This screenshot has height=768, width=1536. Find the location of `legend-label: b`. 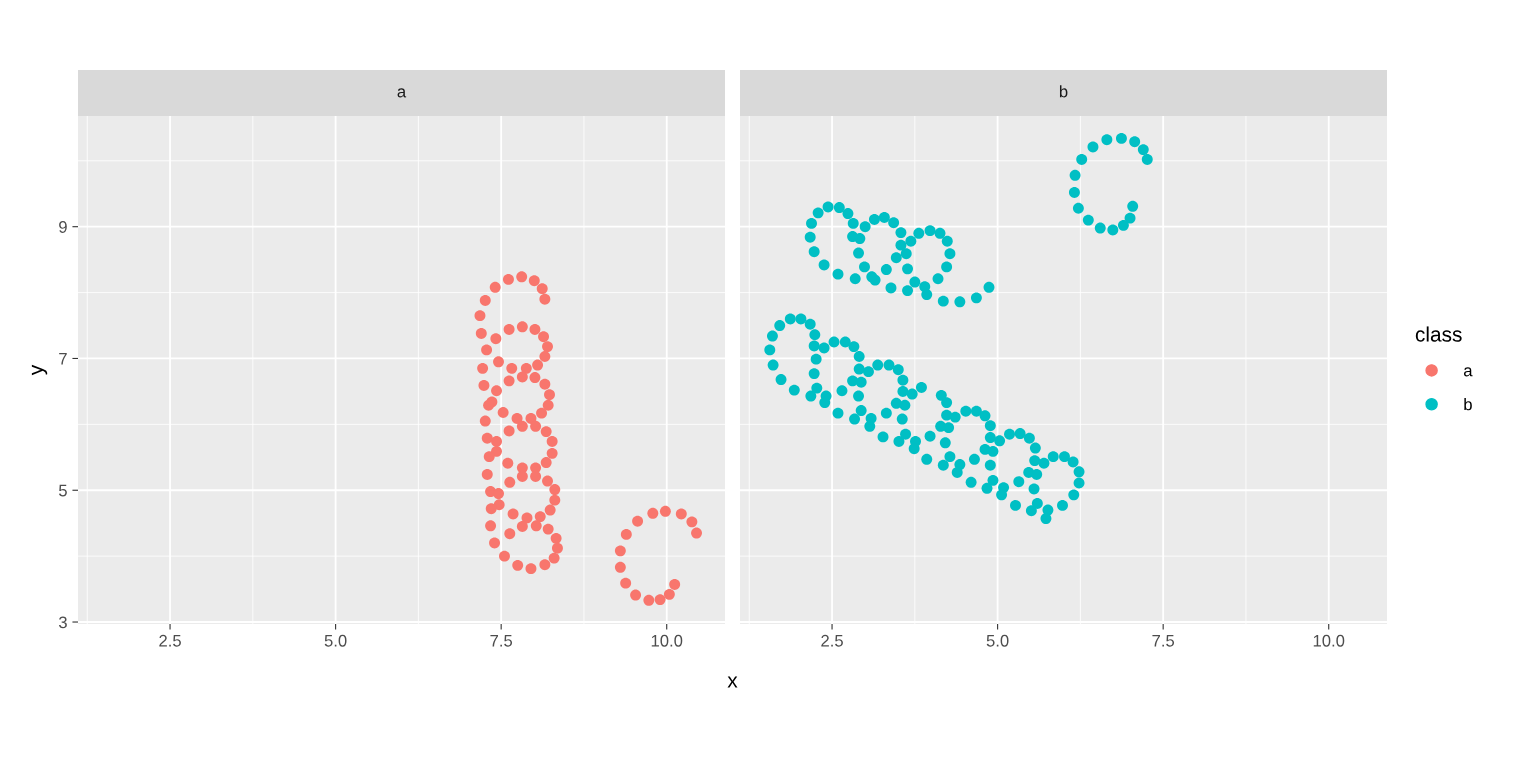

legend-label: b is located at coordinates (1468, 404).